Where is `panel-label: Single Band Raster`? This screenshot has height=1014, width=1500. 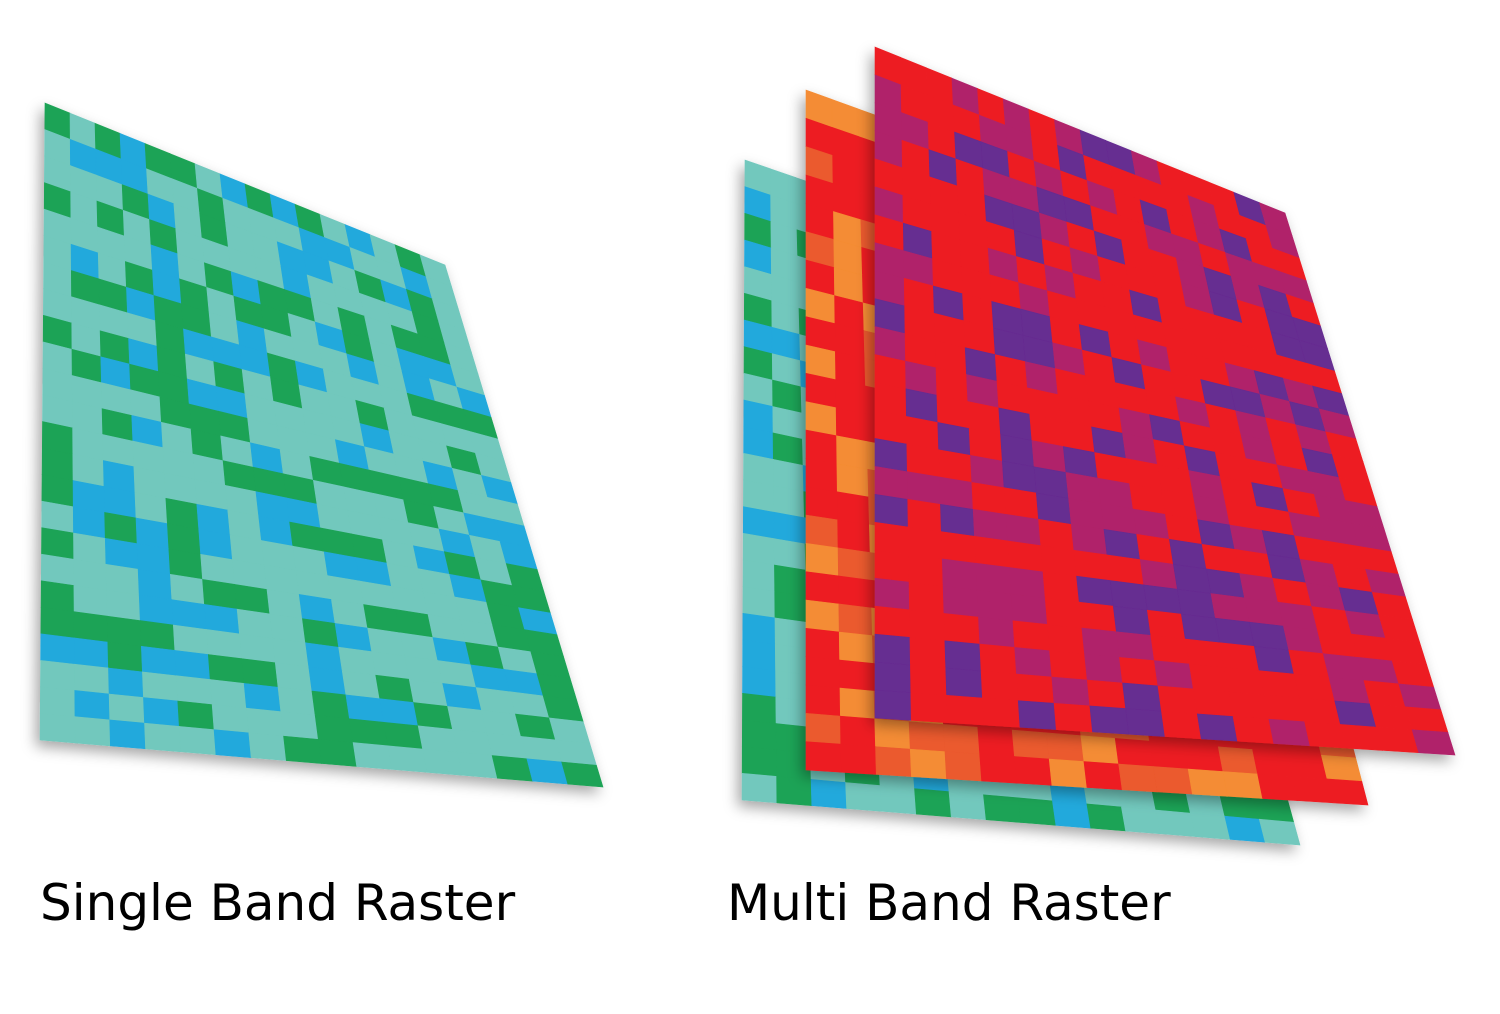
panel-label: Single Band Raster is located at coordinates (278, 903).